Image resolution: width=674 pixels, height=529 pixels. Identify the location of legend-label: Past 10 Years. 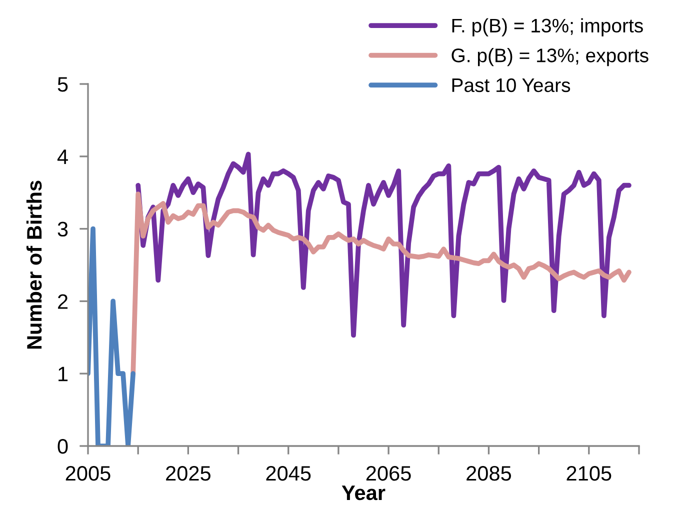
(511, 85).